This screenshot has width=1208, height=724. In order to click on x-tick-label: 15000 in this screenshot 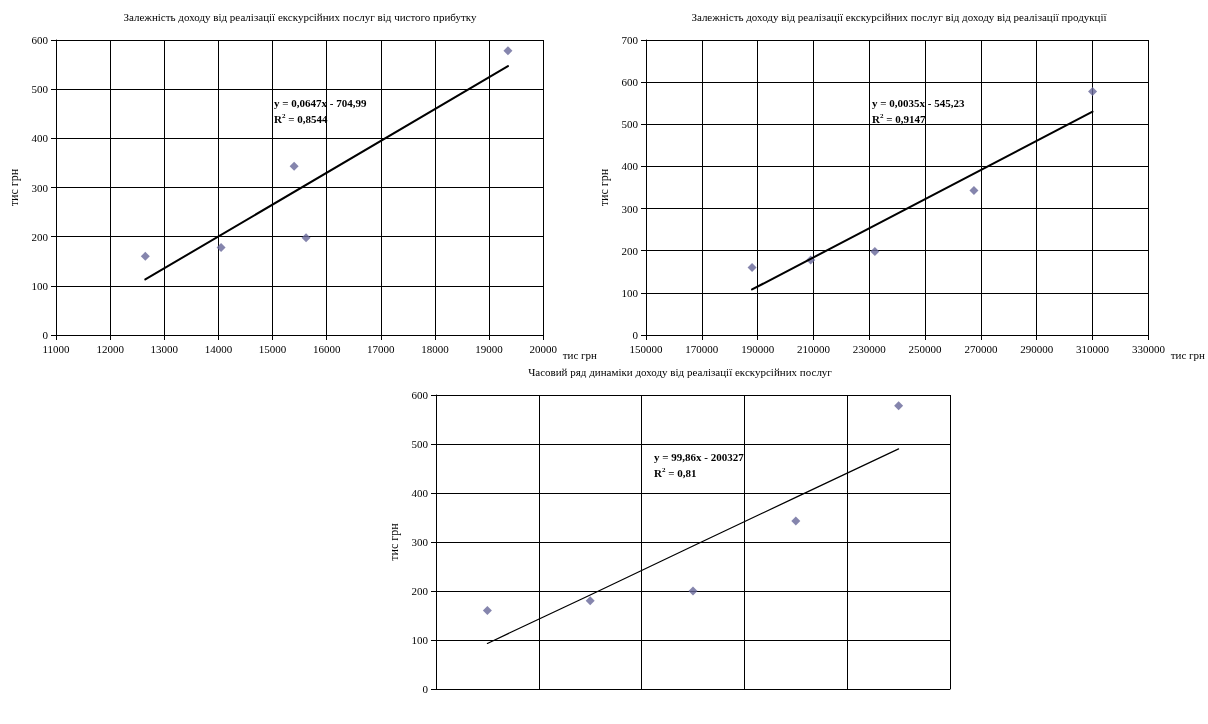, I will do `click(272, 348)`.